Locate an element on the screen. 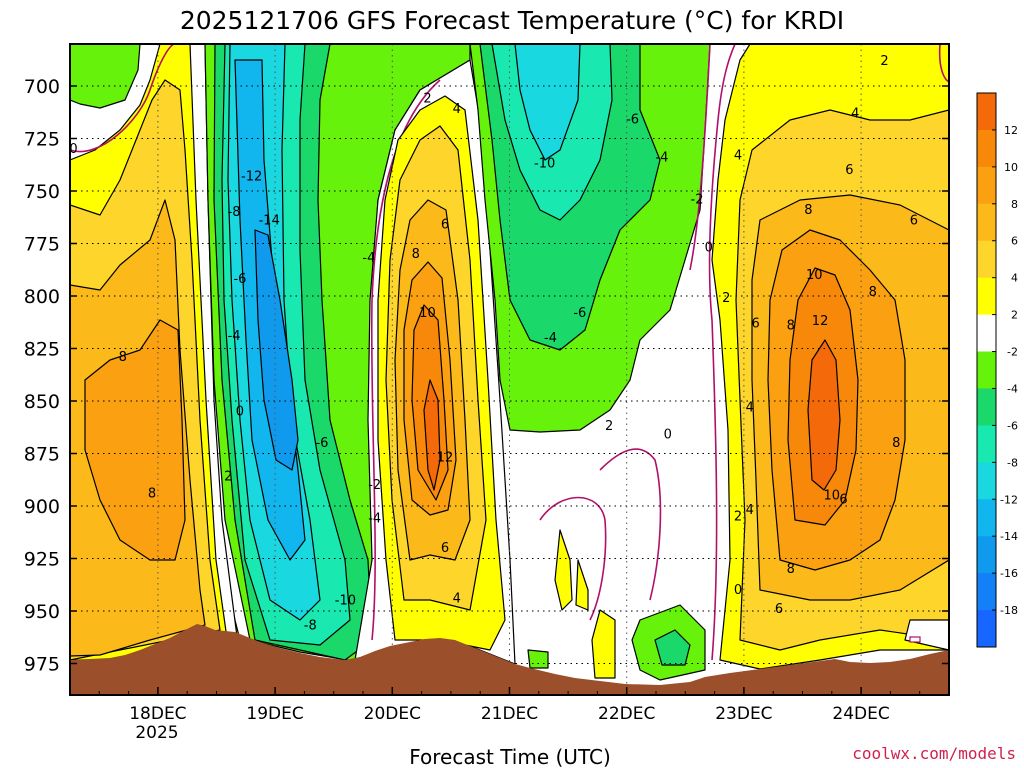  y-tick-label: 925 is located at coordinates (42, 560).